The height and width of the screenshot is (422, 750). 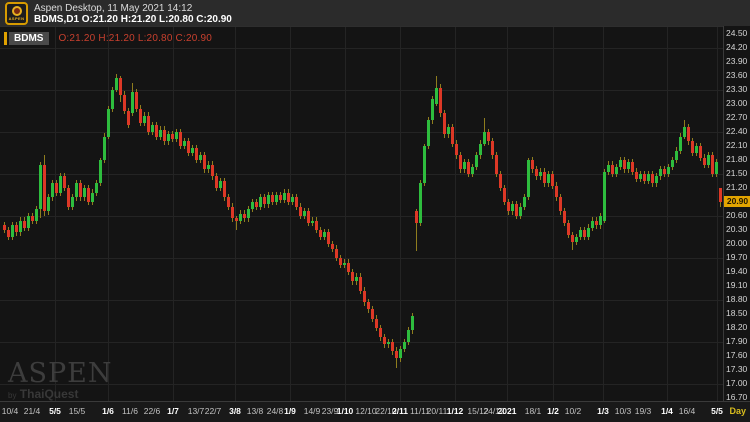 I want to click on current-price-tag: 20.90, so click(x=737, y=201).